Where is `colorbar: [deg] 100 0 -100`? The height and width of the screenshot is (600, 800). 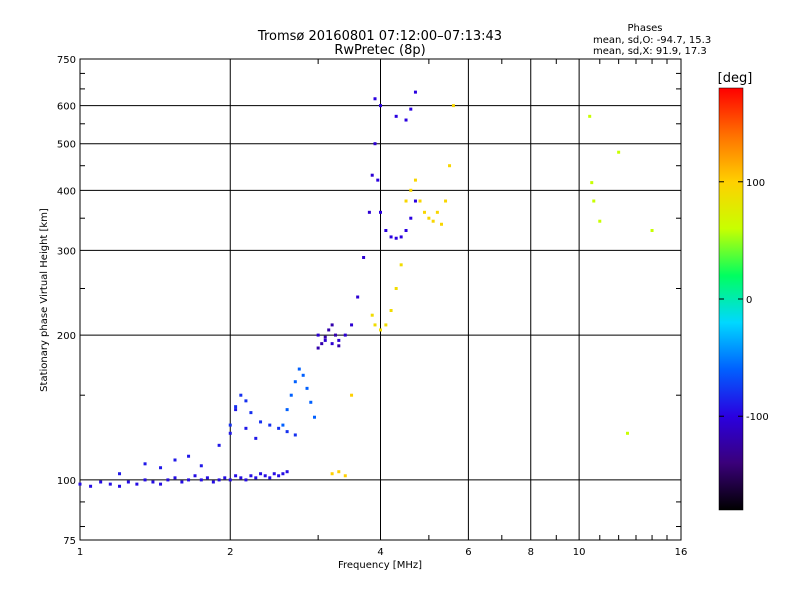 colorbar: [deg] 100 0 -100 is located at coordinates (743, 291).